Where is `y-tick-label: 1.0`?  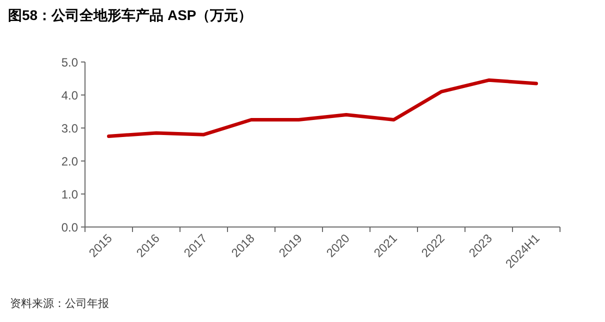 y-tick-label: 1.0 is located at coordinates (69, 195).